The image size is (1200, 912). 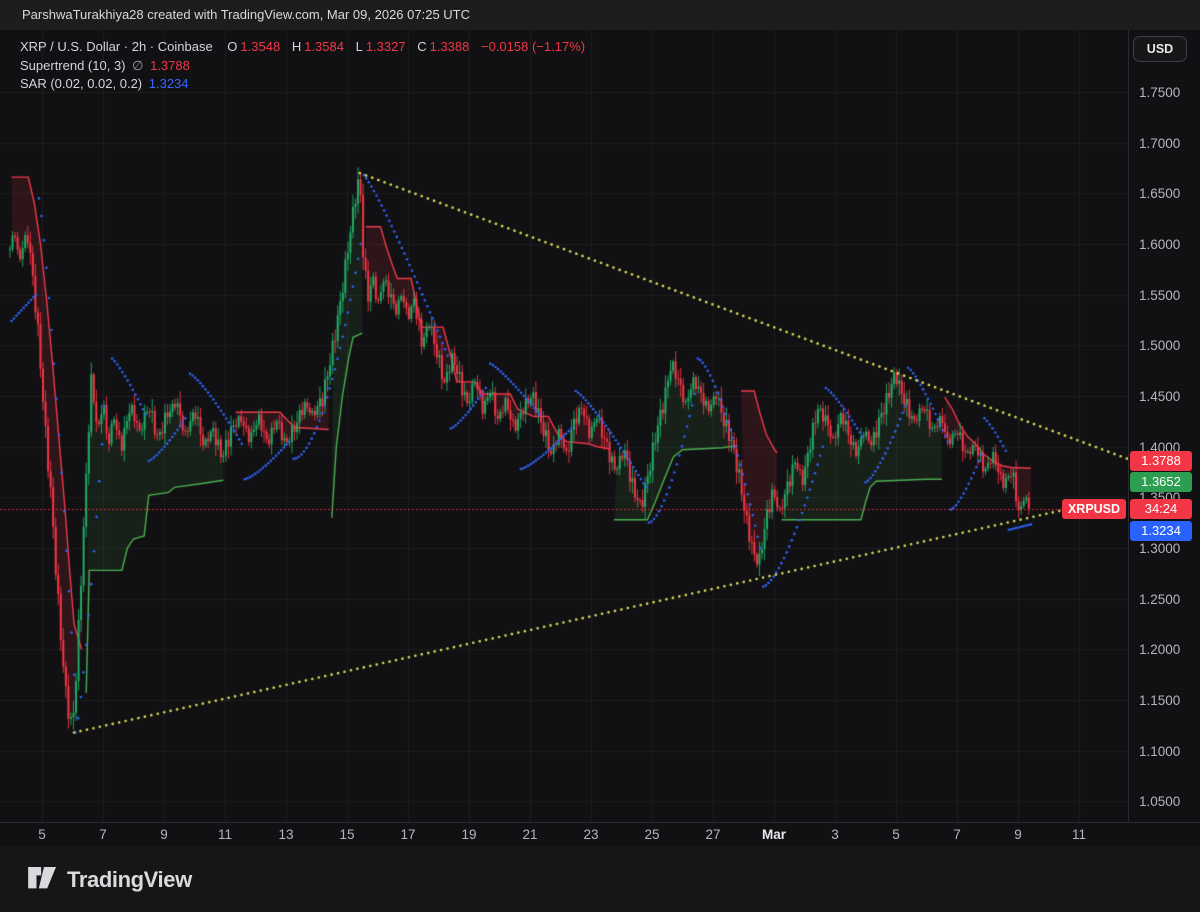 I want to click on change-value: −0.0158 (−1.17%), so click(x=533, y=46).